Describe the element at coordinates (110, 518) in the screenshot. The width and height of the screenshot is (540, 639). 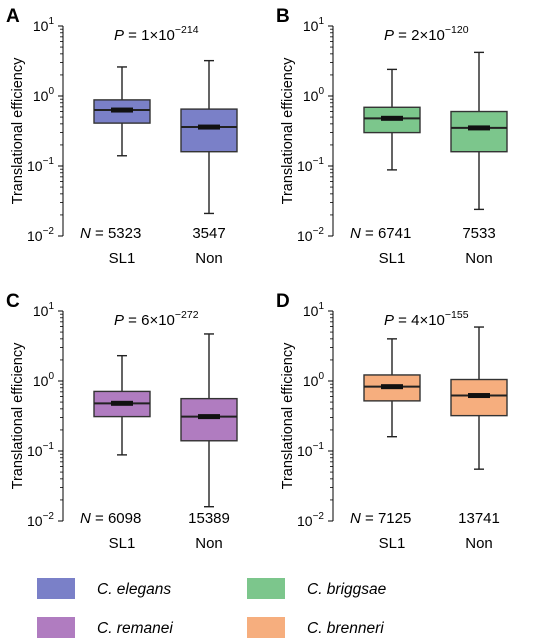
I see `n-count-sl1: N = 6098` at that location.